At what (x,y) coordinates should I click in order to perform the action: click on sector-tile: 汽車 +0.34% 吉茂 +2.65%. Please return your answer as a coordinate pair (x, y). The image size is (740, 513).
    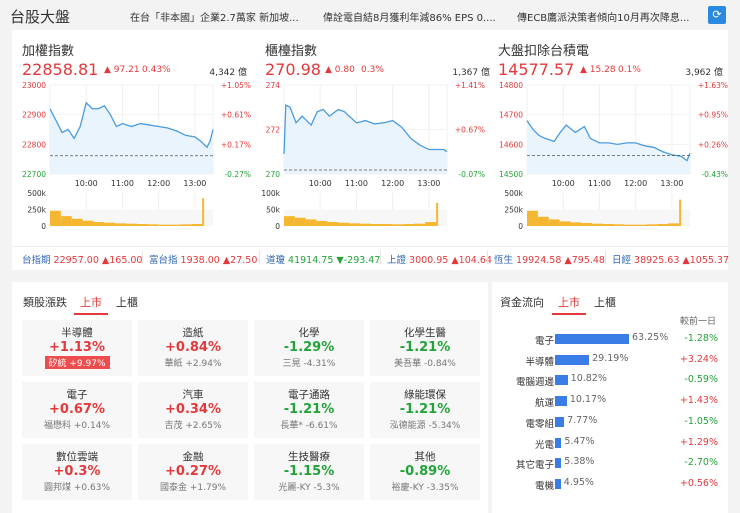
    Looking at the image, I should click on (193, 410).